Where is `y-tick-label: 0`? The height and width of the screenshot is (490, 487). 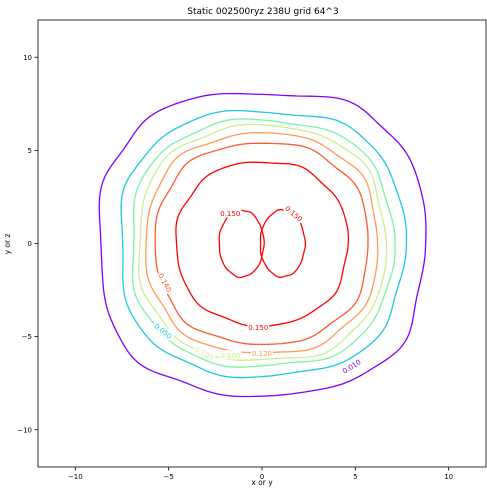 y-tick-label: 0 is located at coordinates (30, 244).